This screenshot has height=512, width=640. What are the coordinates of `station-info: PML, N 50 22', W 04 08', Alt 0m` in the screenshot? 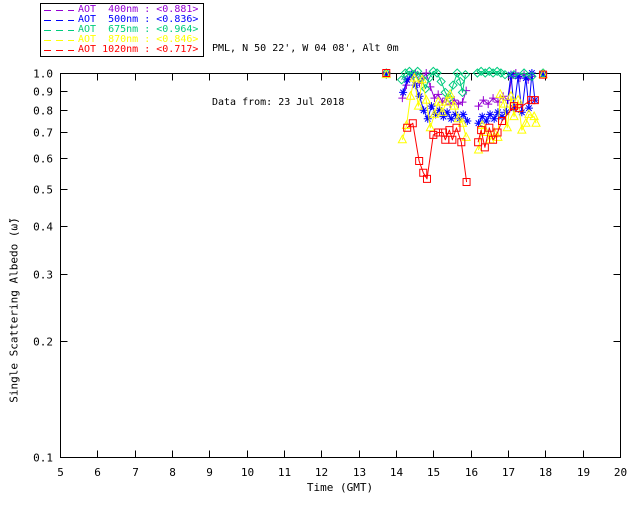 It's located at (305, 48).